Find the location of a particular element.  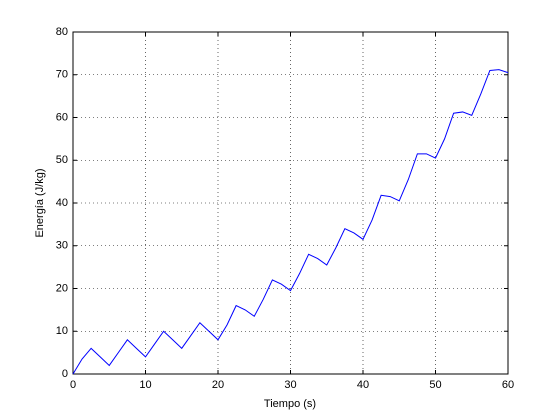

y-tick-label: 60 is located at coordinates (62, 117).